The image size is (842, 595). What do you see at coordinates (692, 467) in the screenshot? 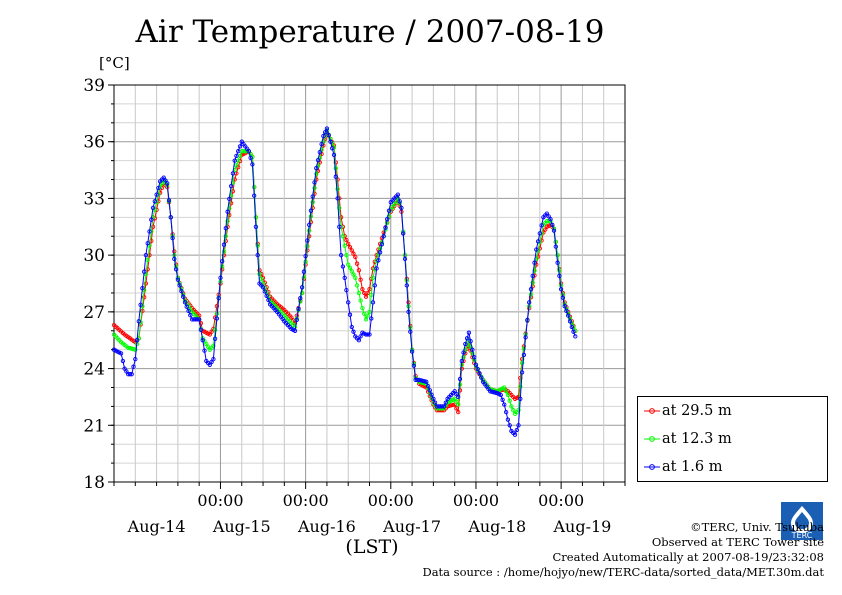
I see `legend-label-1-6m: at 1.6 m` at bounding box center [692, 467].